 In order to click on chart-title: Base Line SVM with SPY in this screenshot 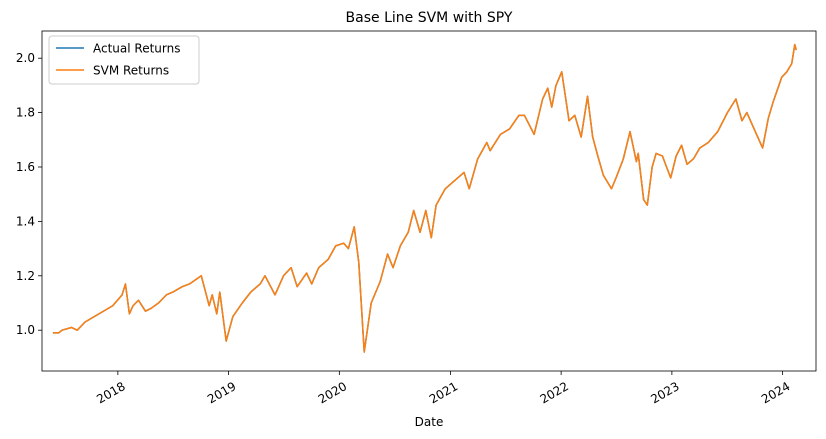, I will do `click(429, 18)`.